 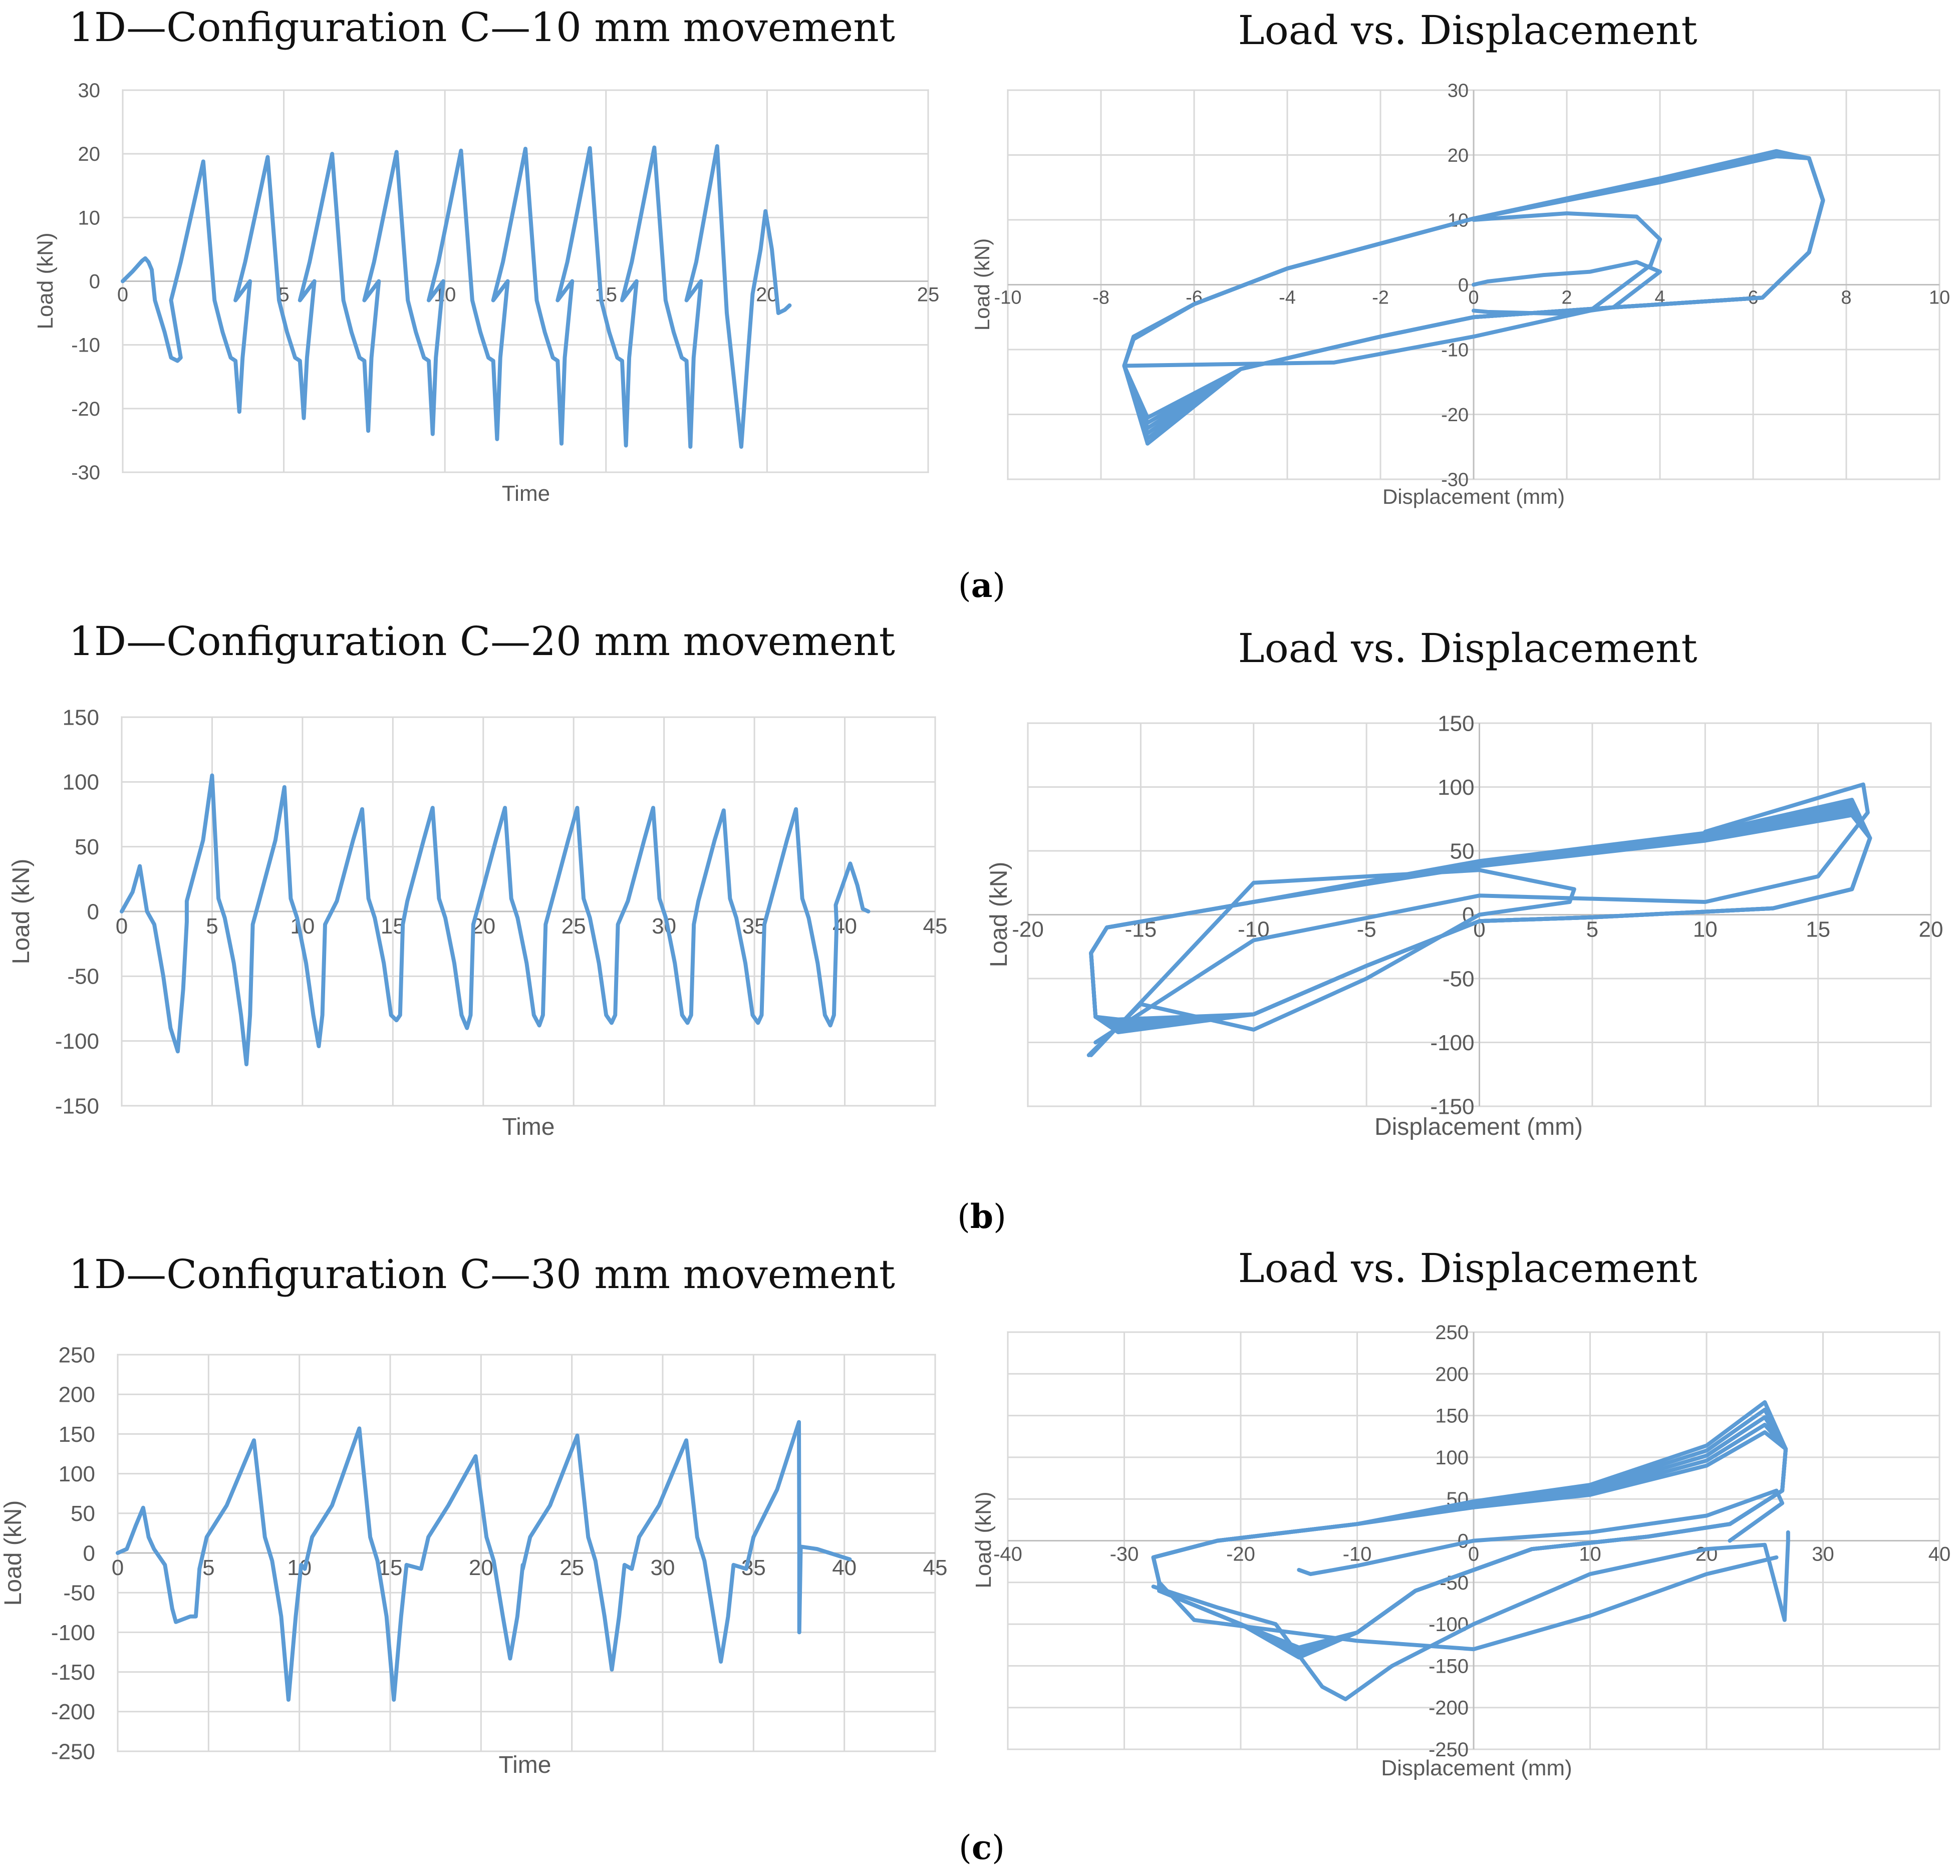 I want to click on chart-title: 1D—Configuration C—20 mm movement, so click(x=482, y=641).